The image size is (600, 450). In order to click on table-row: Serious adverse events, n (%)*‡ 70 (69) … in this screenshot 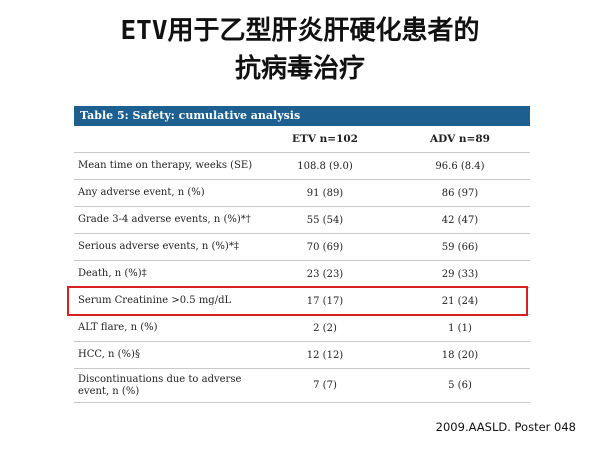, I will do `click(302, 247)`.